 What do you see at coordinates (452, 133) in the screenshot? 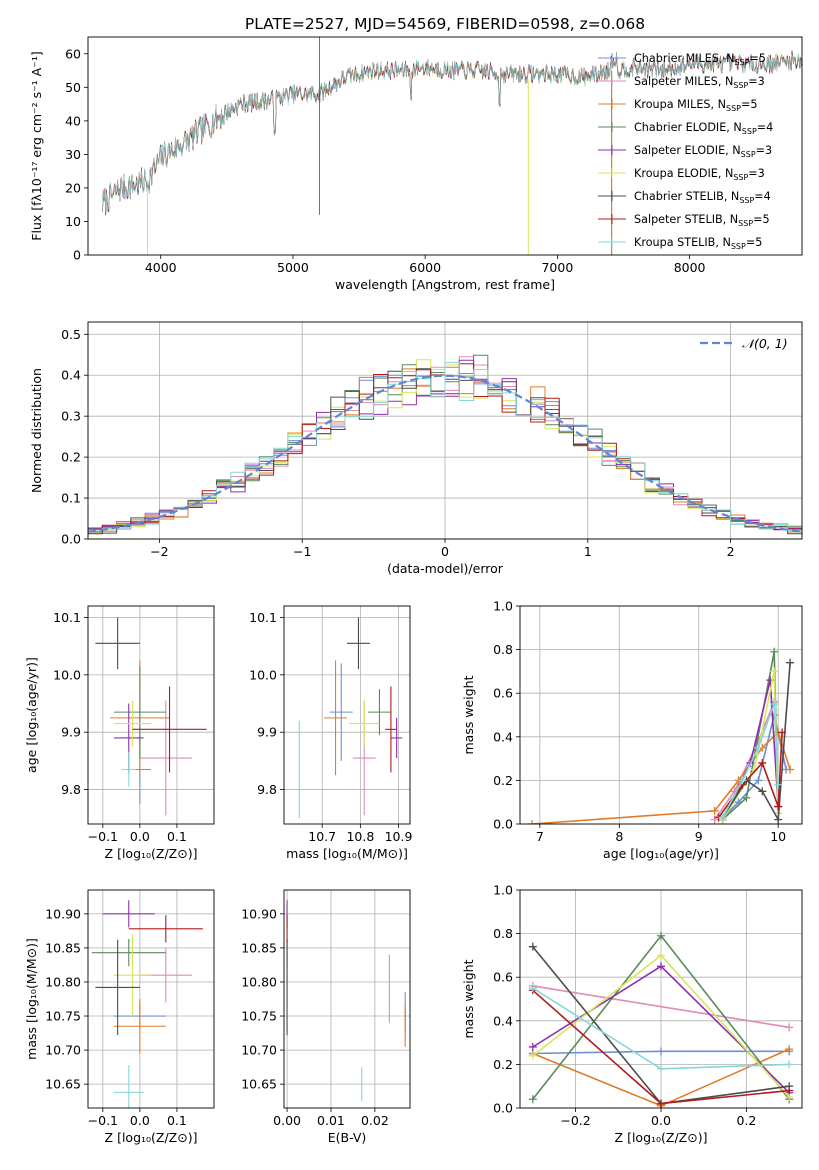
I see `spectrum-line` at bounding box center [452, 133].